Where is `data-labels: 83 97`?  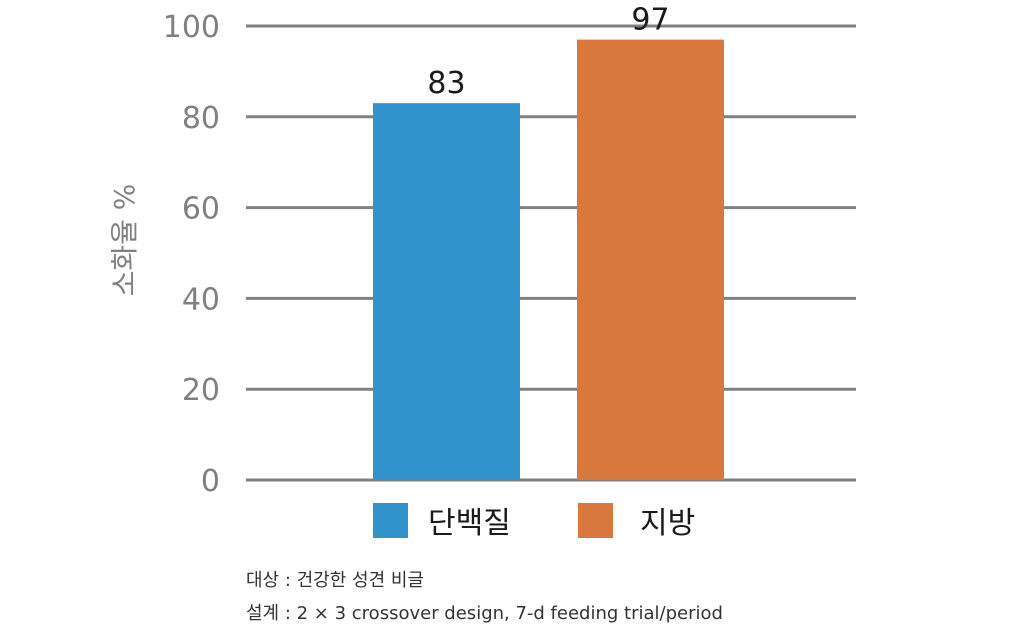
data-labels: 83 97 is located at coordinates (548, 52).